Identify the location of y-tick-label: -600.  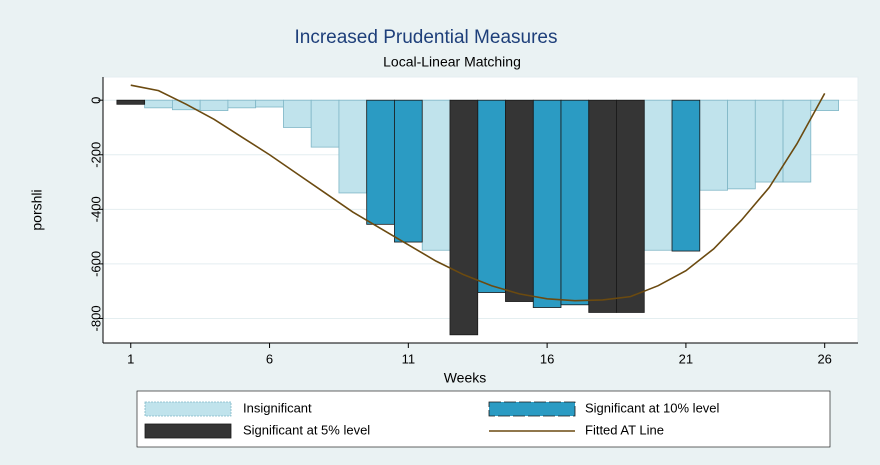
(95, 264).